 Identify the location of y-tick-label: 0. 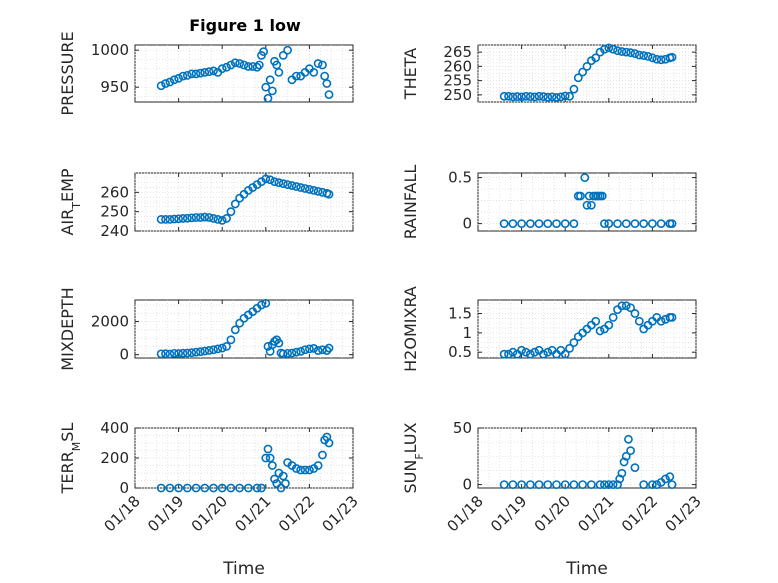
(467, 224).